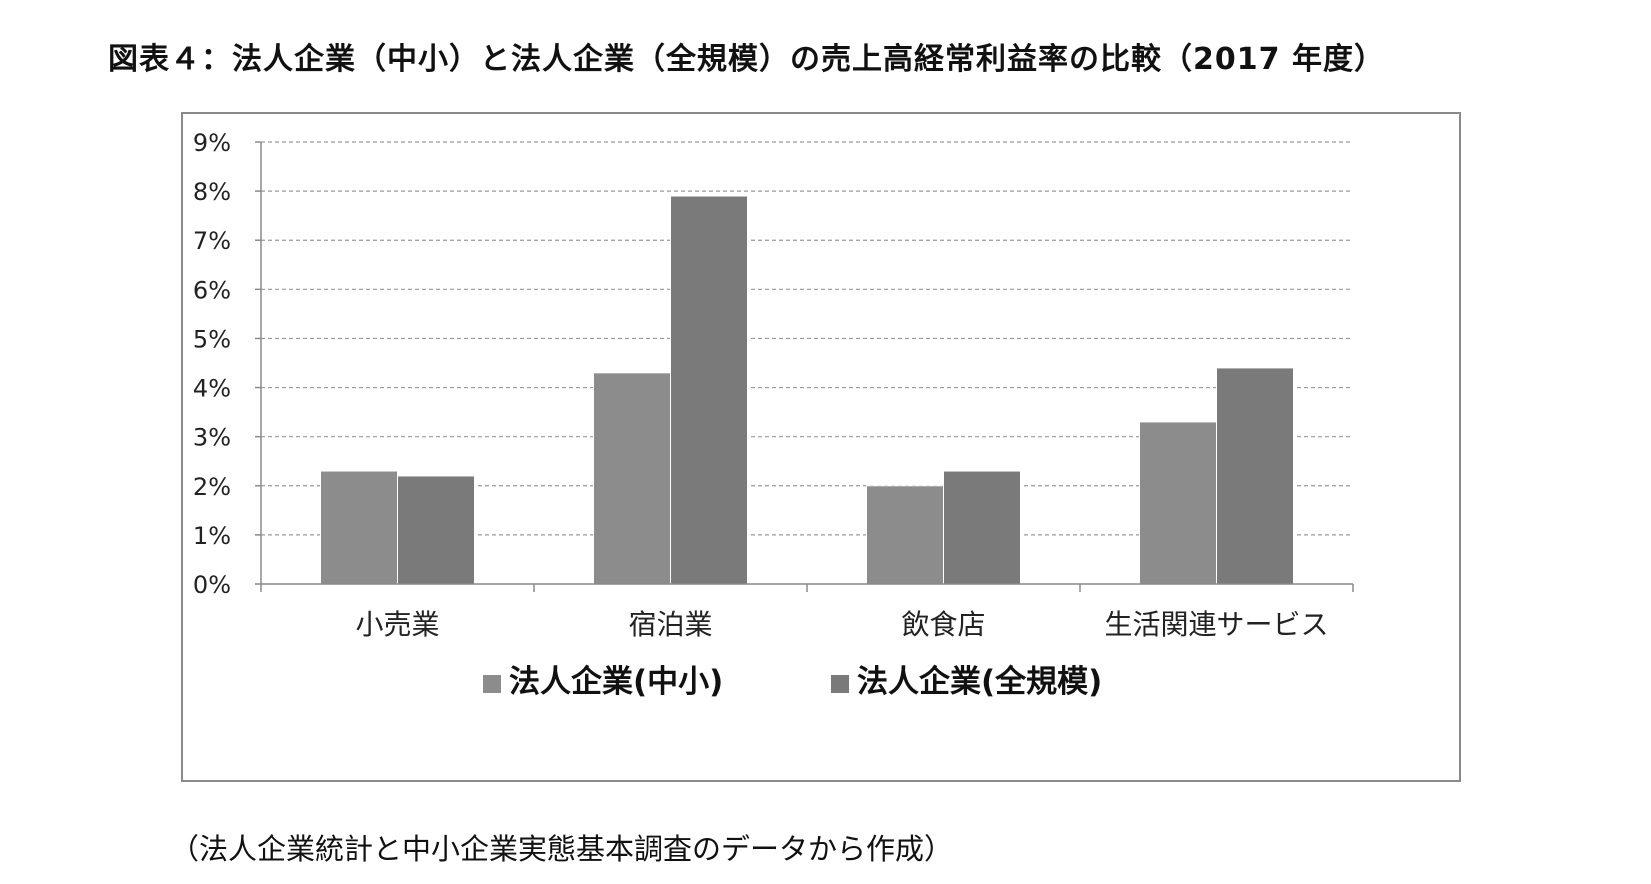  I want to click on x-tick-label: 生活関連サービス, so click(1216, 624).